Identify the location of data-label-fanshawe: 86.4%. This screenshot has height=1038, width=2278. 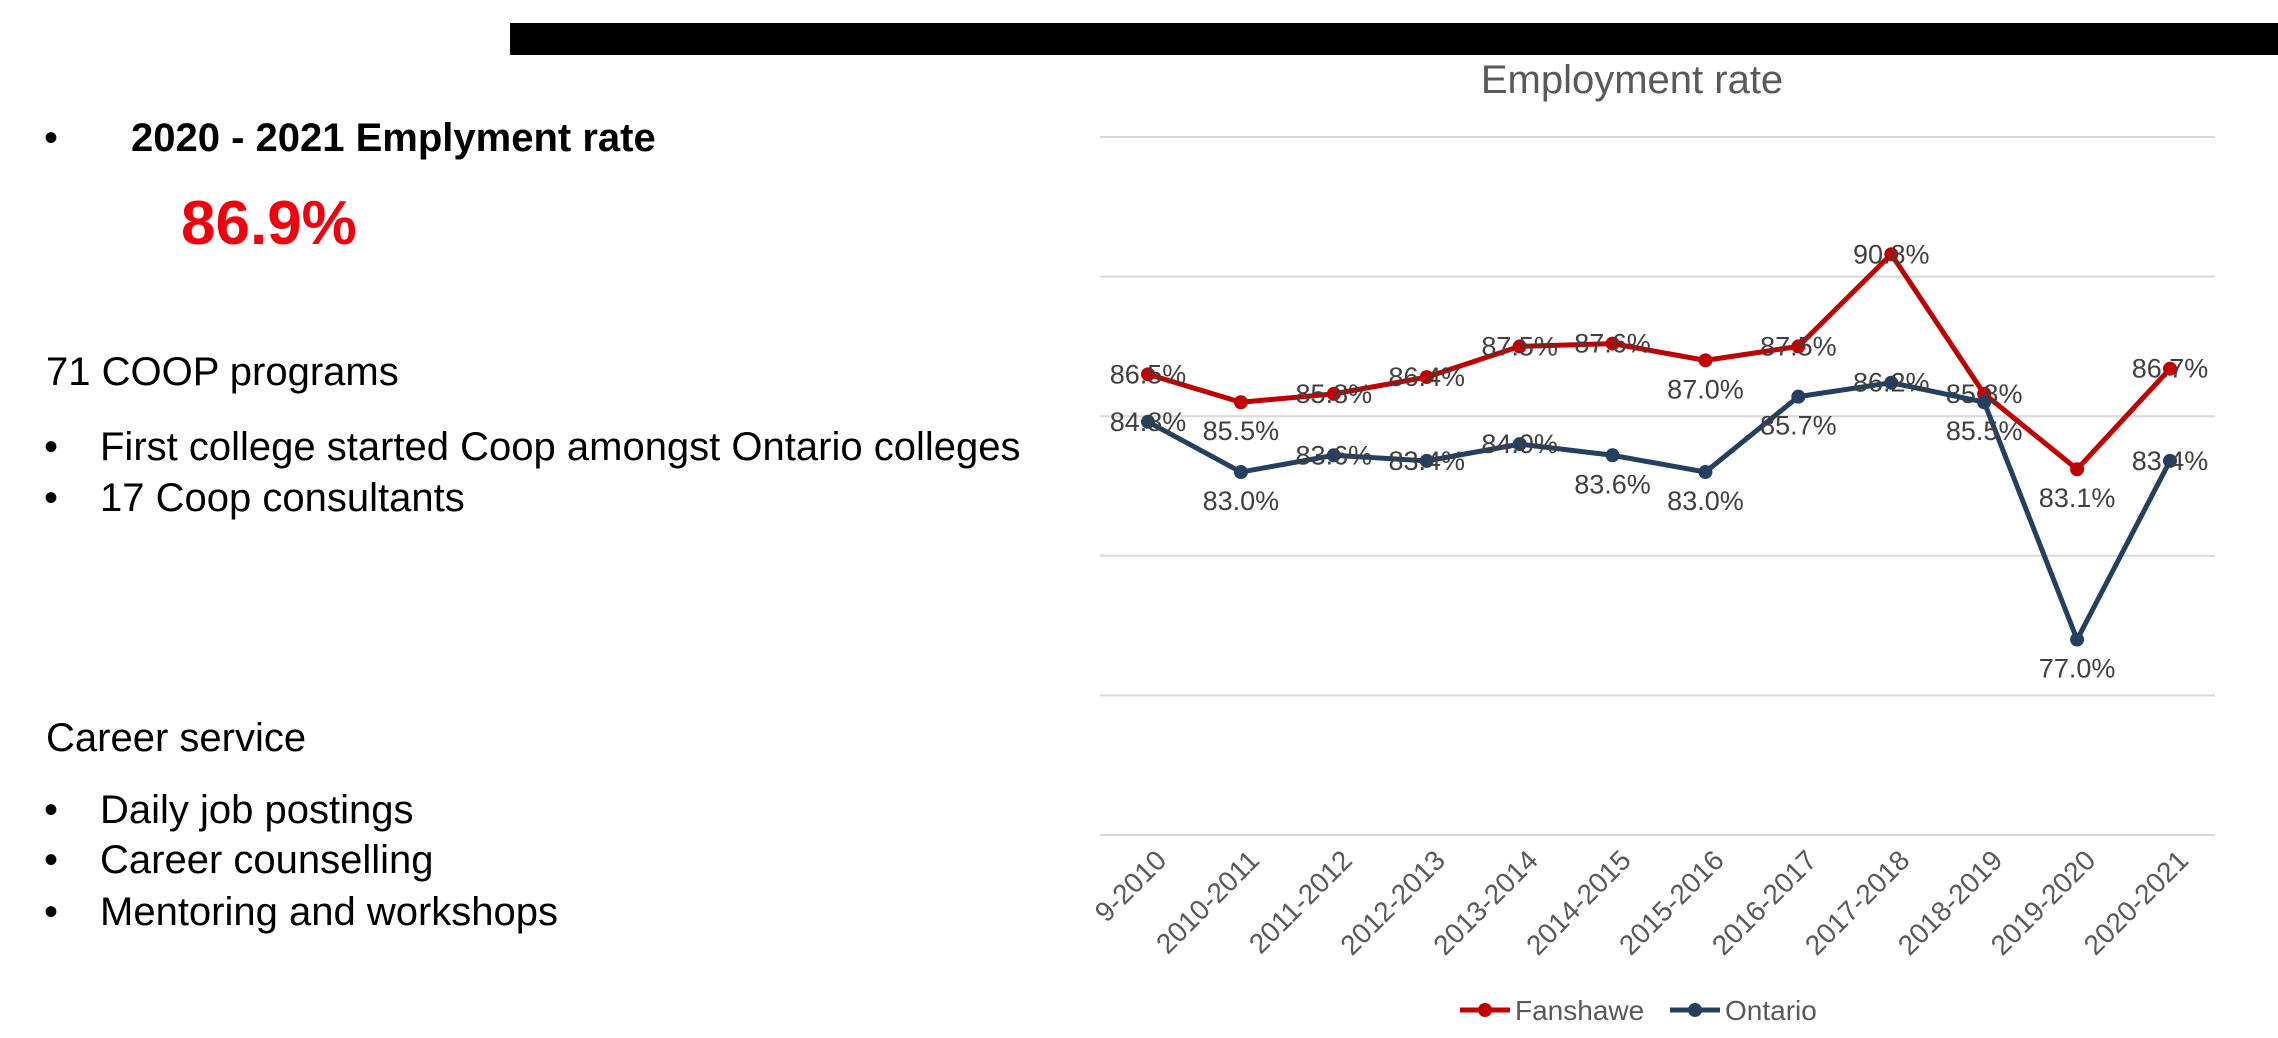
(1426, 377).